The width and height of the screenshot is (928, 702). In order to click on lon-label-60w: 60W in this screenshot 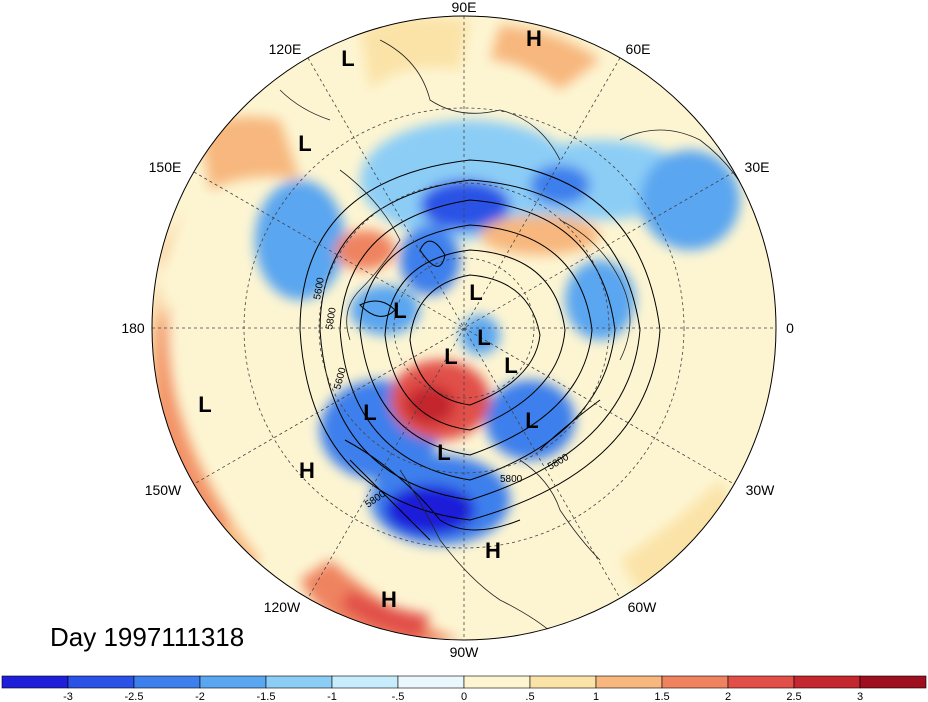, I will do `click(643, 607)`.